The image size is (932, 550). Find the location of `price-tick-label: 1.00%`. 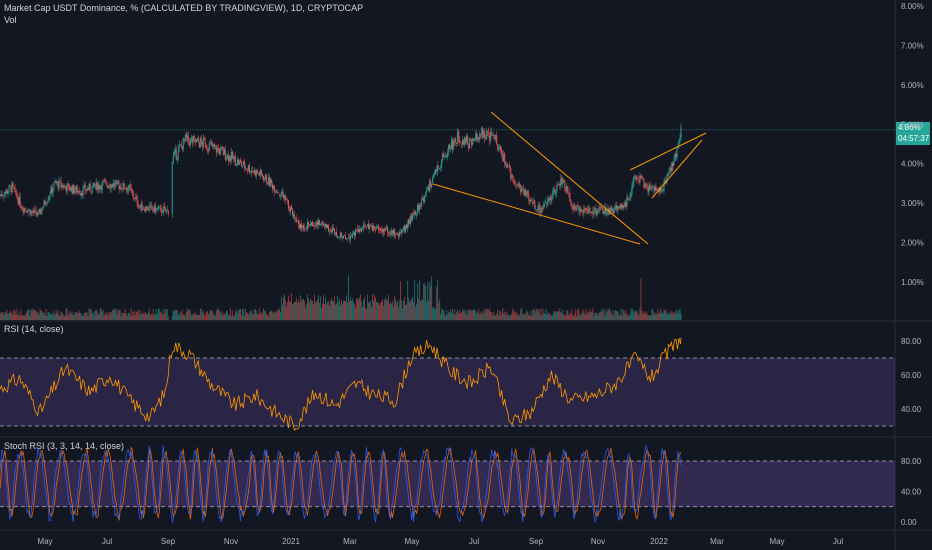

price-tick-label: 1.00% is located at coordinates (912, 282).